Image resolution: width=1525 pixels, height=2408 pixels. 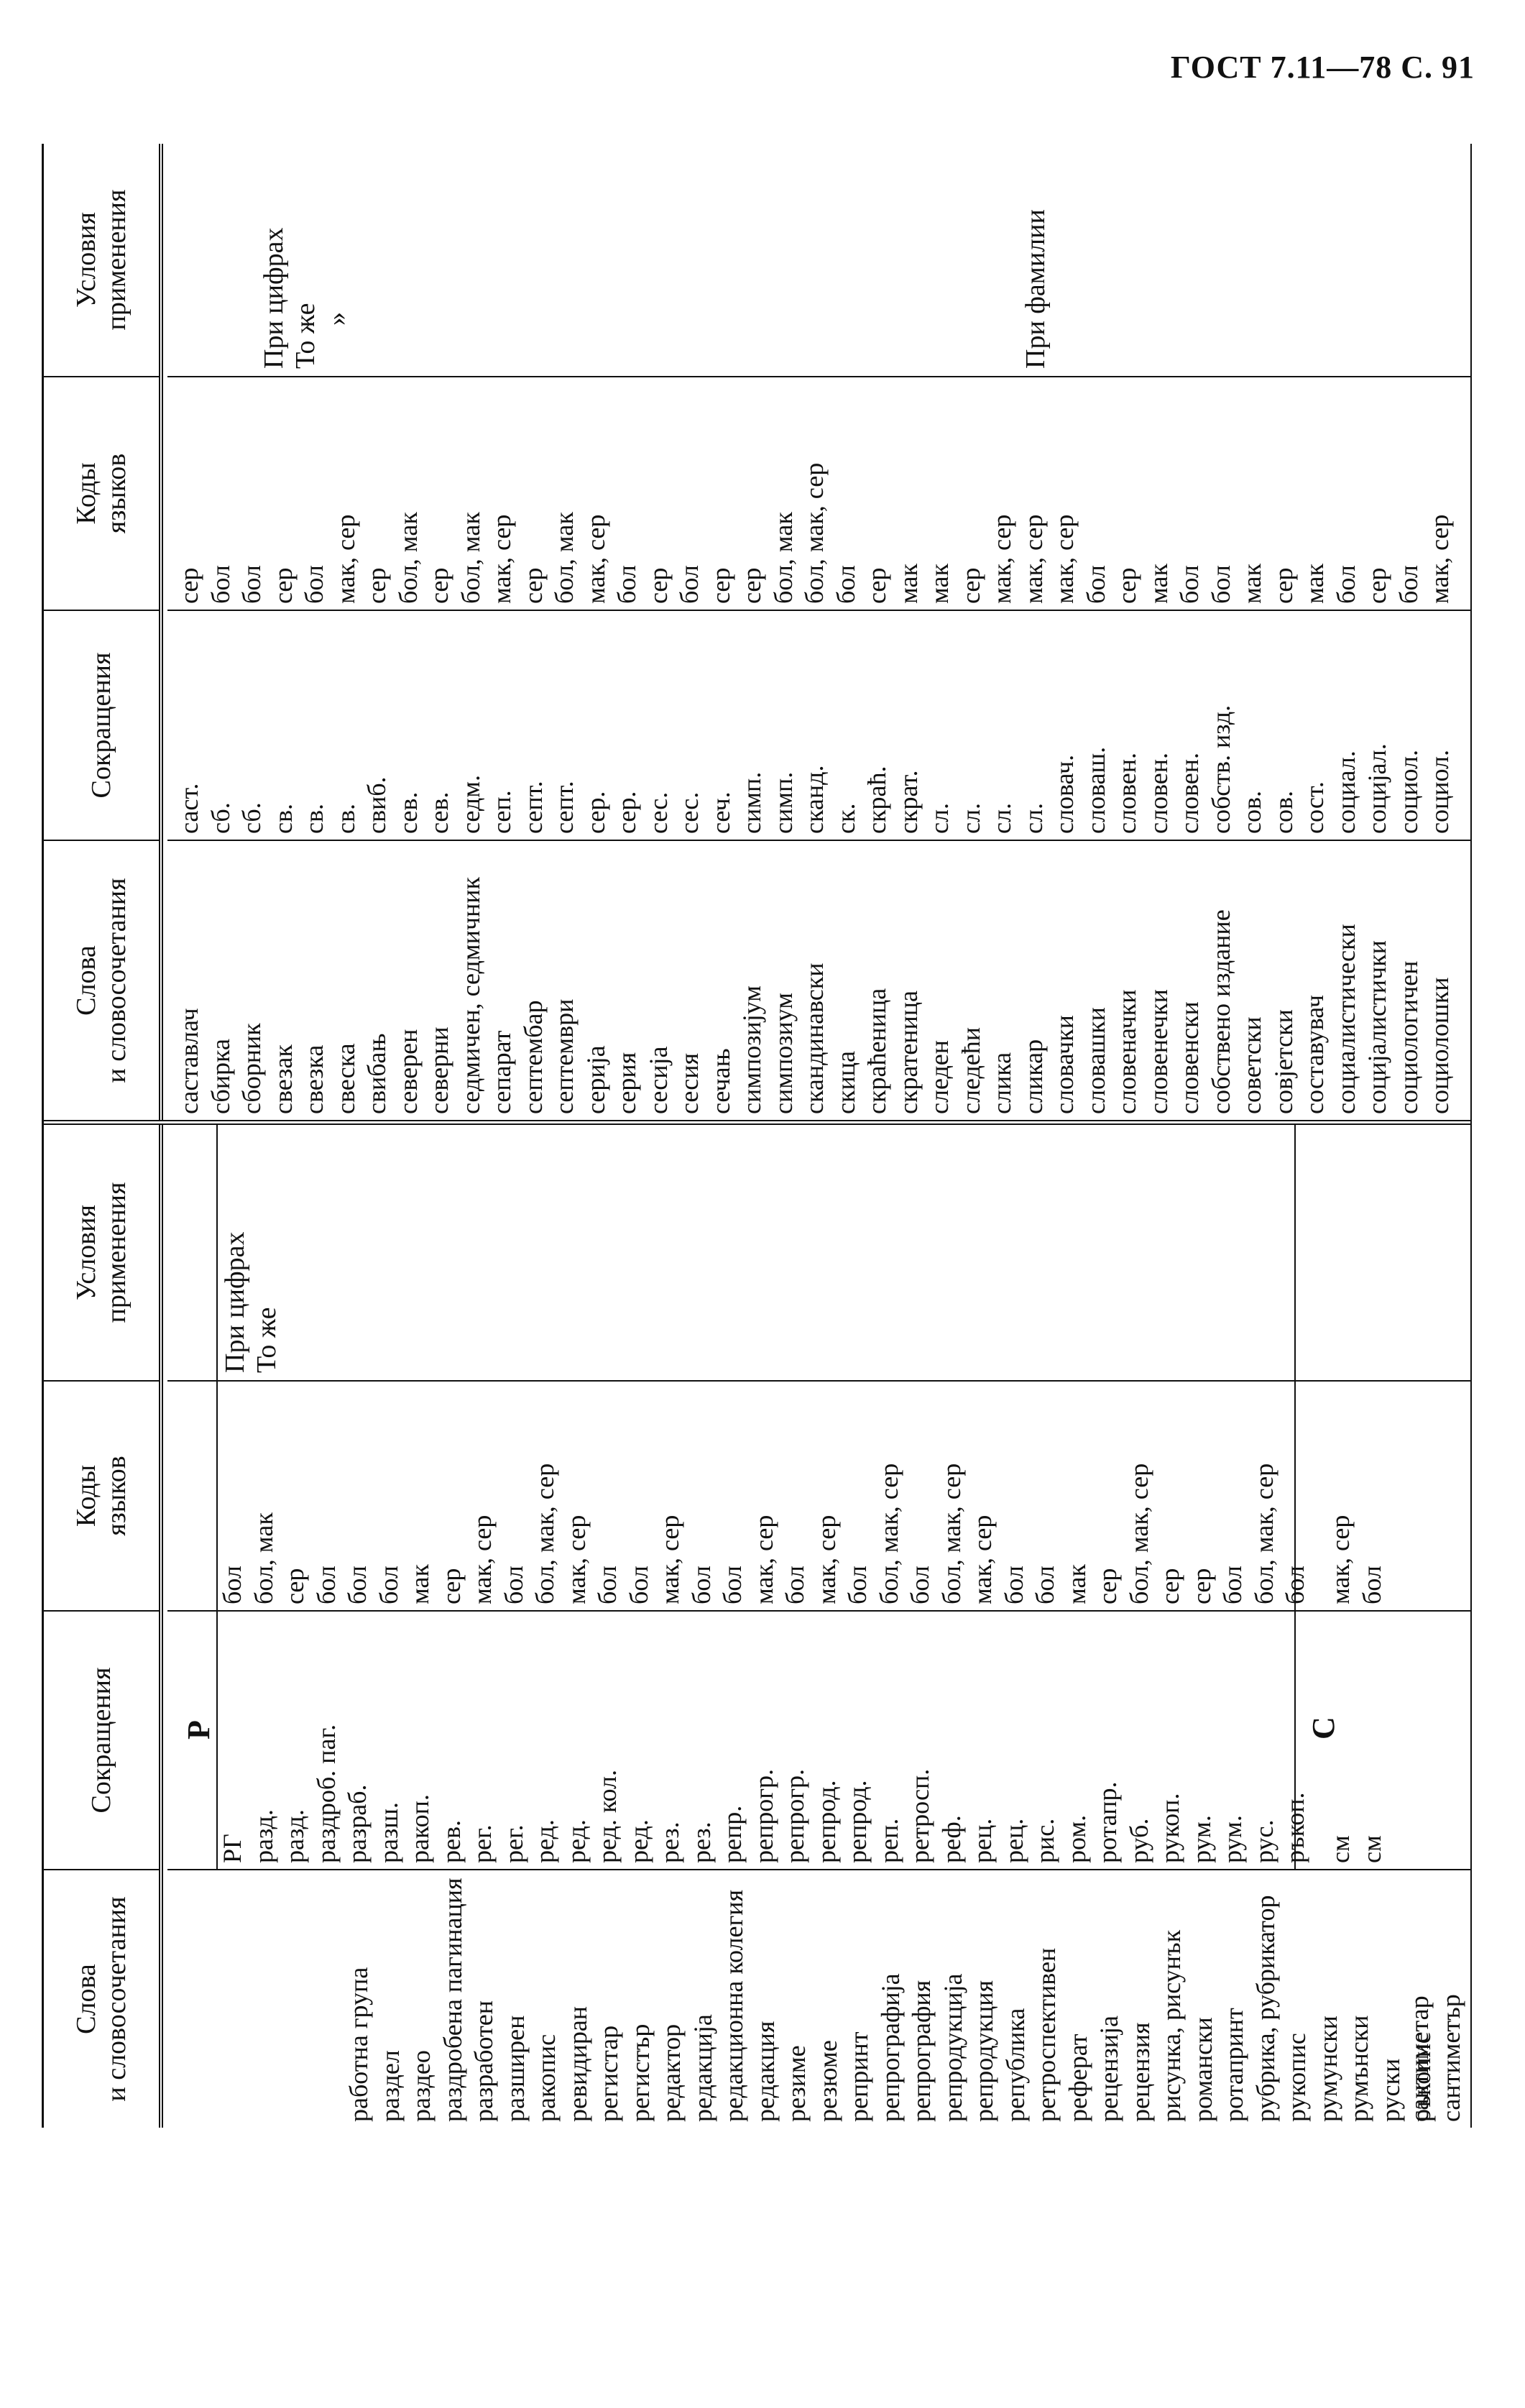 What do you see at coordinates (908, 1052) in the screenshot?
I see `table-cell-word: скратеница` at bounding box center [908, 1052].